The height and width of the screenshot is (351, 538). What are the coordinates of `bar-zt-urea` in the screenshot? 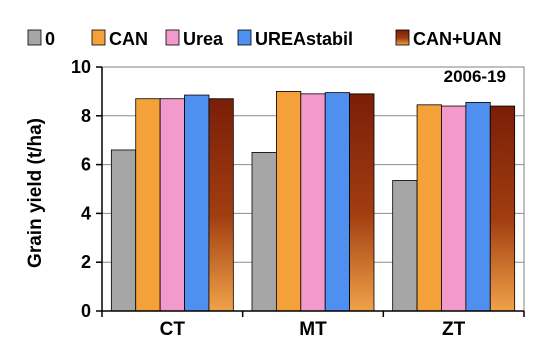 It's located at (454, 208).